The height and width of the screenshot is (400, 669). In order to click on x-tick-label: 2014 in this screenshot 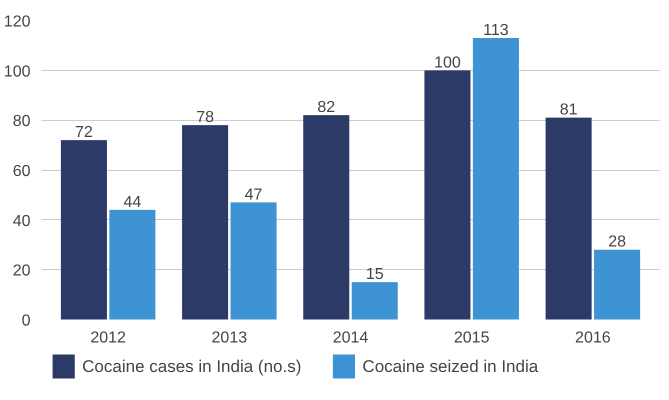, I will do `click(350, 338)`.